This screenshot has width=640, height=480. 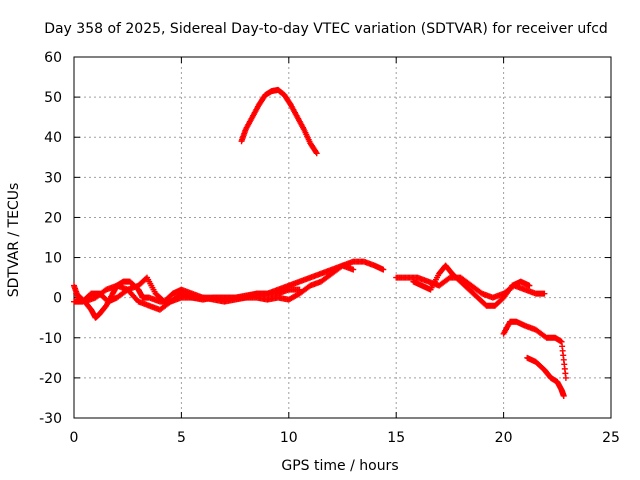 What do you see at coordinates (565, 377) in the screenshot?
I see `arc-late-c-point` at bounding box center [565, 377].